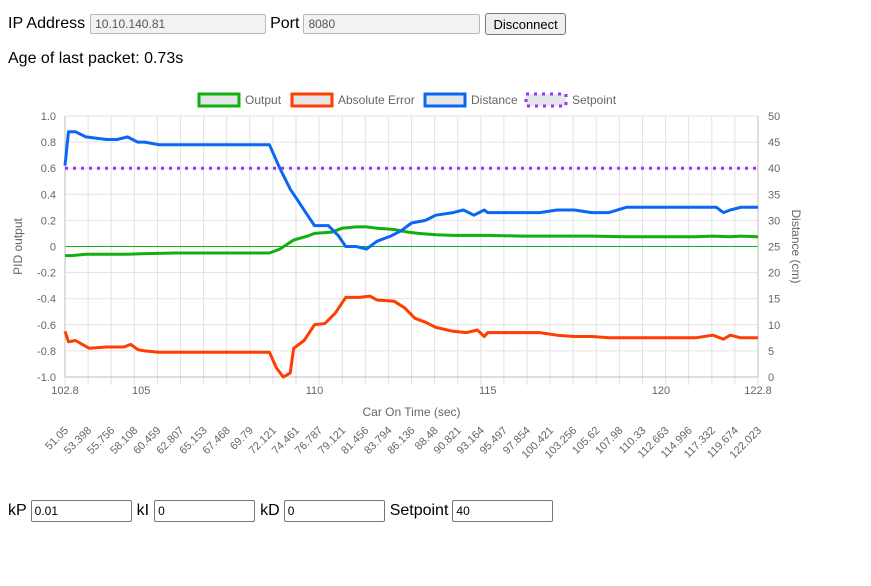  What do you see at coordinates (774, 274) in the screenshot?
I see `y-right-tick-label: 20` at bounding box center [774, 274].